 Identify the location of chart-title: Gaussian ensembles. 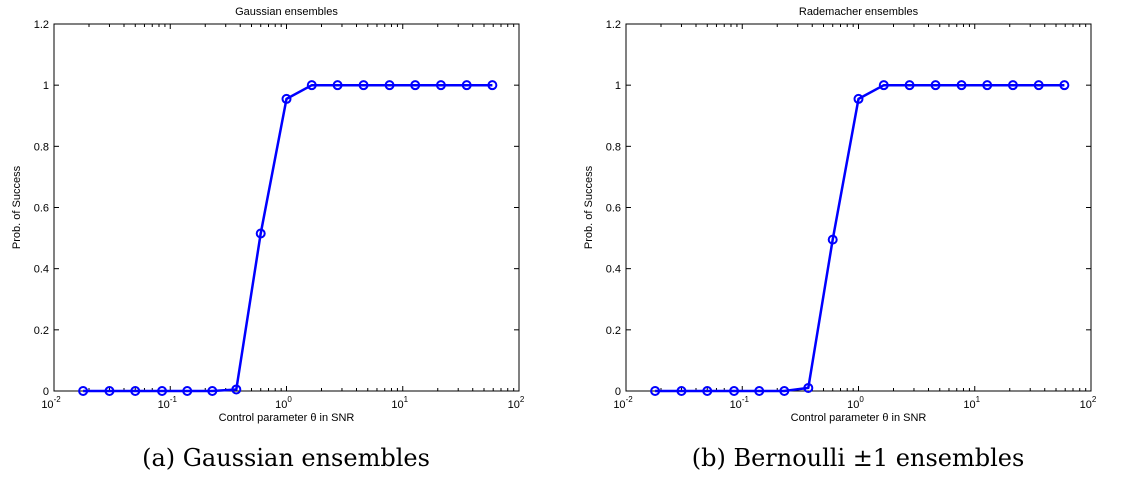
(286, 12).